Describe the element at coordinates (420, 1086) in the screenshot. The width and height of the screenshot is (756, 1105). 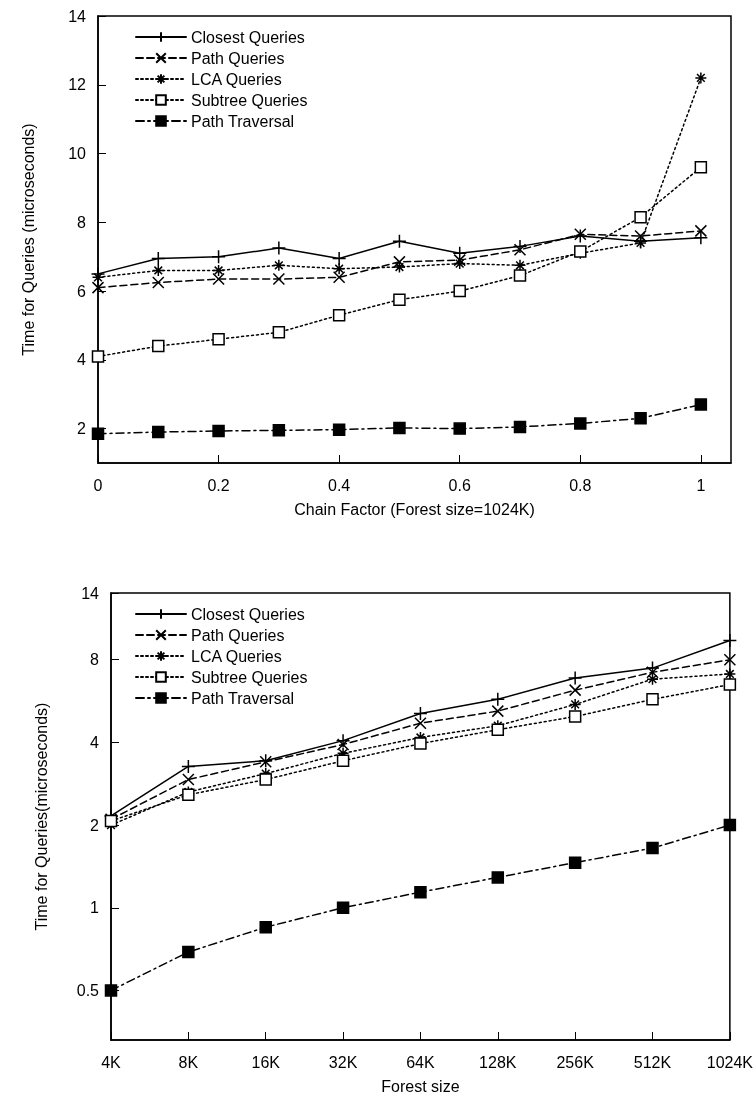
I see `x-axis-title: Forest size` at that location.